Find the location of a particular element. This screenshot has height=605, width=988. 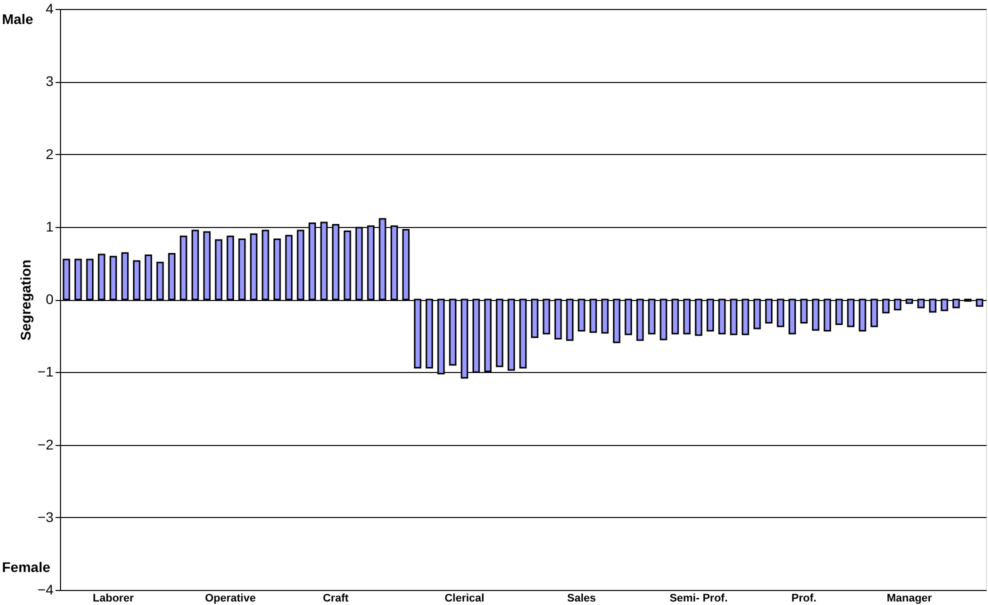

x-tick-label: Semi- Prof. is located at coordinates (699, 598).